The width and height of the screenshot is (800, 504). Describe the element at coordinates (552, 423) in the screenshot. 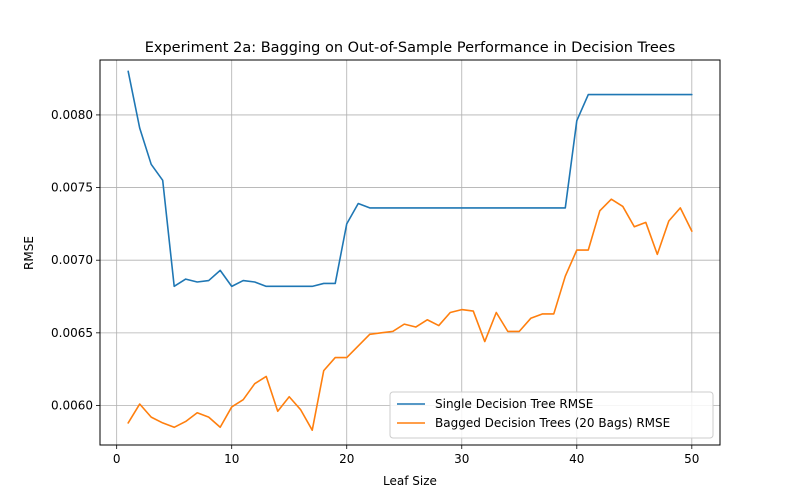

I see `legend-label: Bagged Decision Trees (20 Bags) RMSE` at that location.